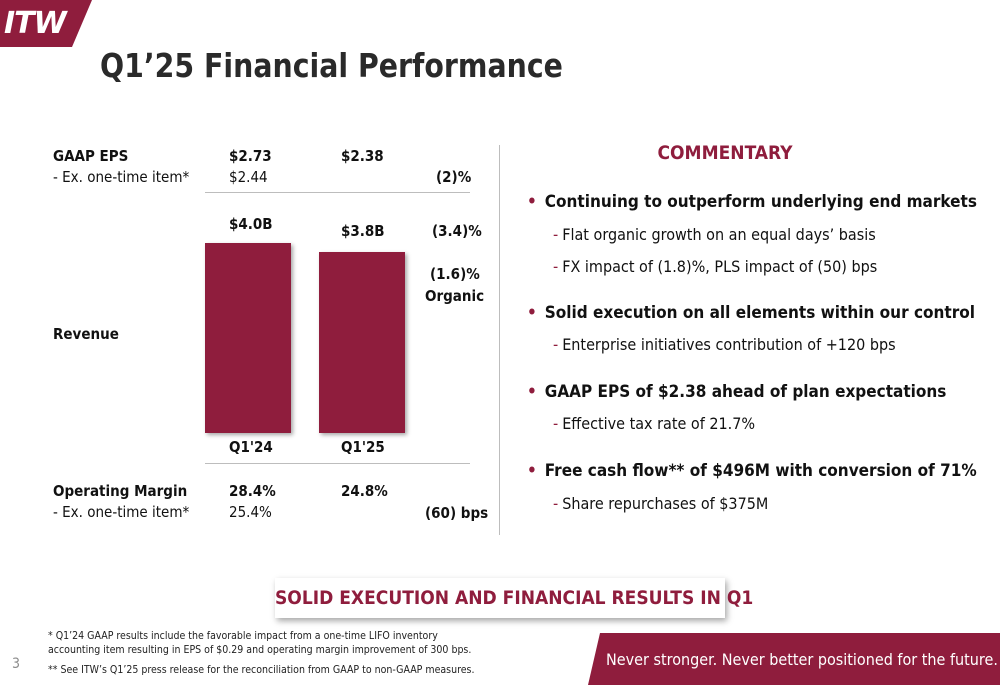 The width and height of the screenshot is (1000, 685). I want to click on commentary-subpoint: - Share repurchases of $375M, so click(660, 504).